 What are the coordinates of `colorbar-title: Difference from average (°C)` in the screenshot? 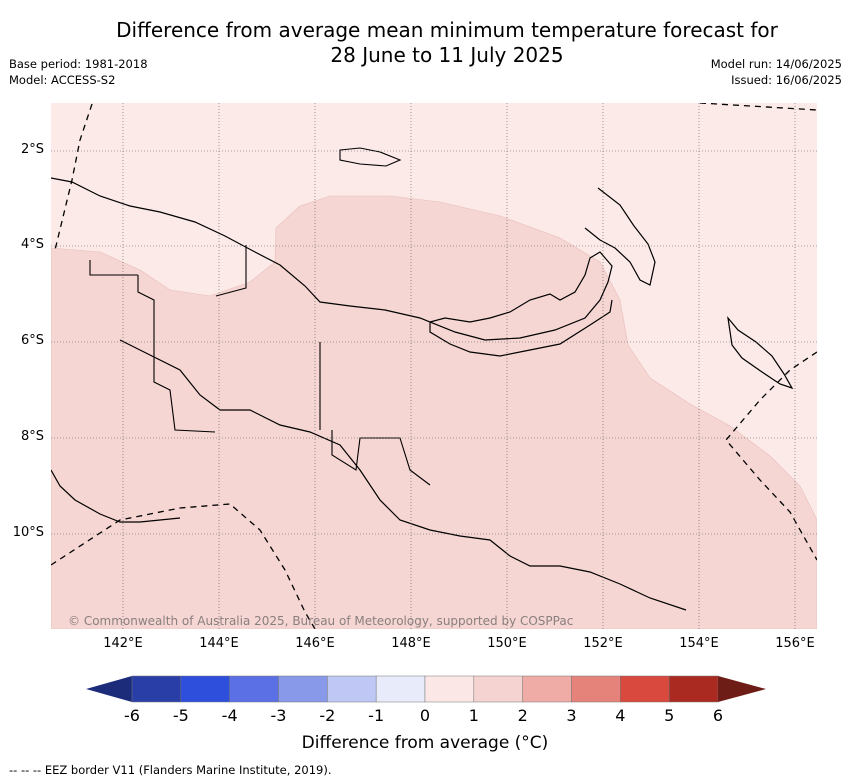 It's located at (425, 743).